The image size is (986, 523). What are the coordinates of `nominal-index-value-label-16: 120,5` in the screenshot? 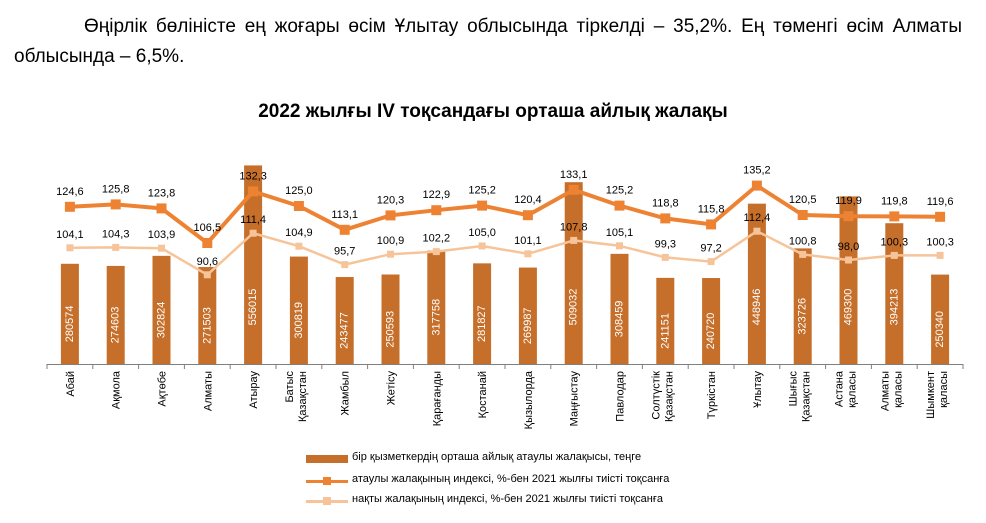 It's located at (803, 200).